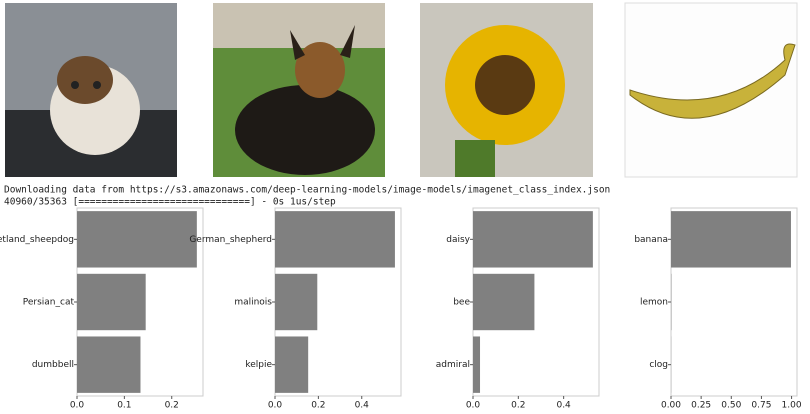  What do you see at coordinates (53, 365) in the screenshot?
I see `y-tick-label: dumbbell` at bounding box center [53, 365].